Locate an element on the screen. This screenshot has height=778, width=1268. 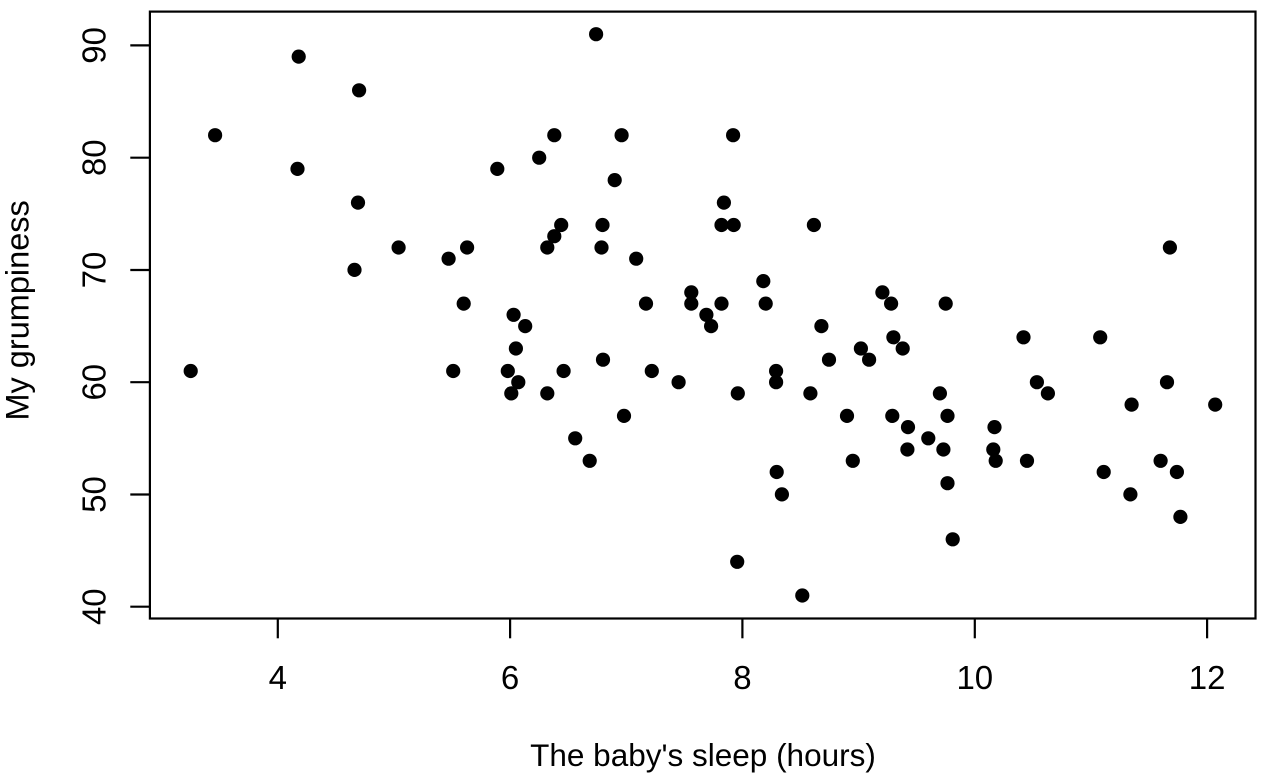
svg-text: 10 is located at coordinates (974, 677).